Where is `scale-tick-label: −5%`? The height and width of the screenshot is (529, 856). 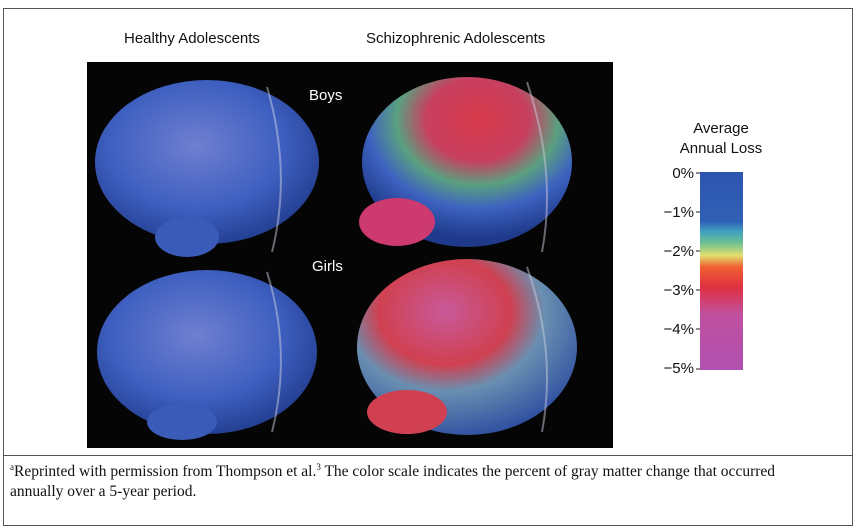
scale-tick-label: −5% is located at coordinates (678, 368).